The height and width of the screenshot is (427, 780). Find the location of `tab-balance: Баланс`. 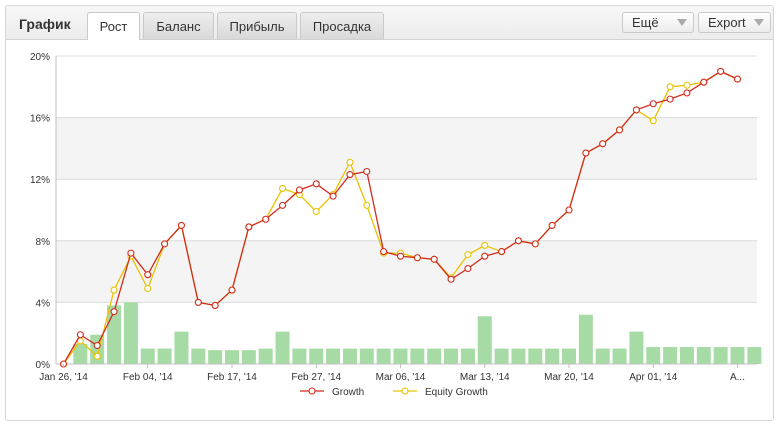

tab-balance: Баланс is located at coordinates (178, 25).